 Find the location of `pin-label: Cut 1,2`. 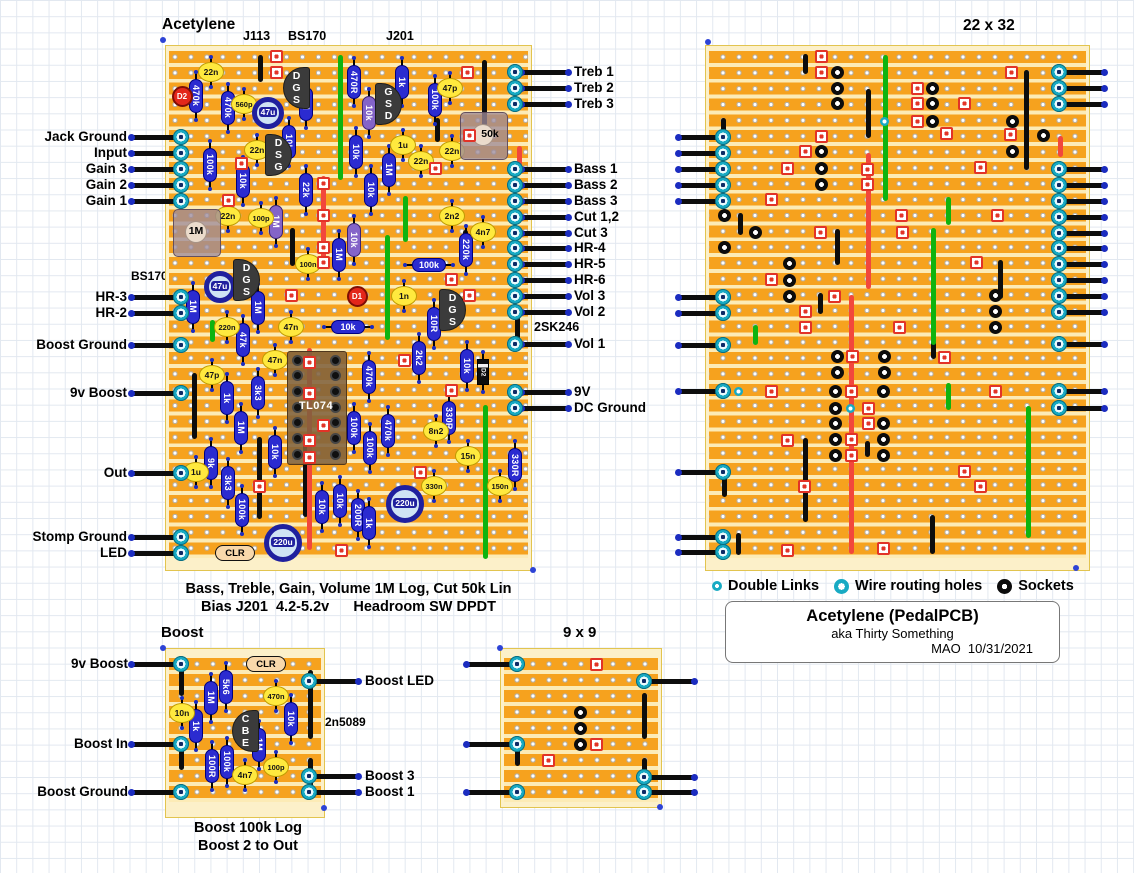

pin-label: Cut 1,2 is located at coordinates (597, 216).